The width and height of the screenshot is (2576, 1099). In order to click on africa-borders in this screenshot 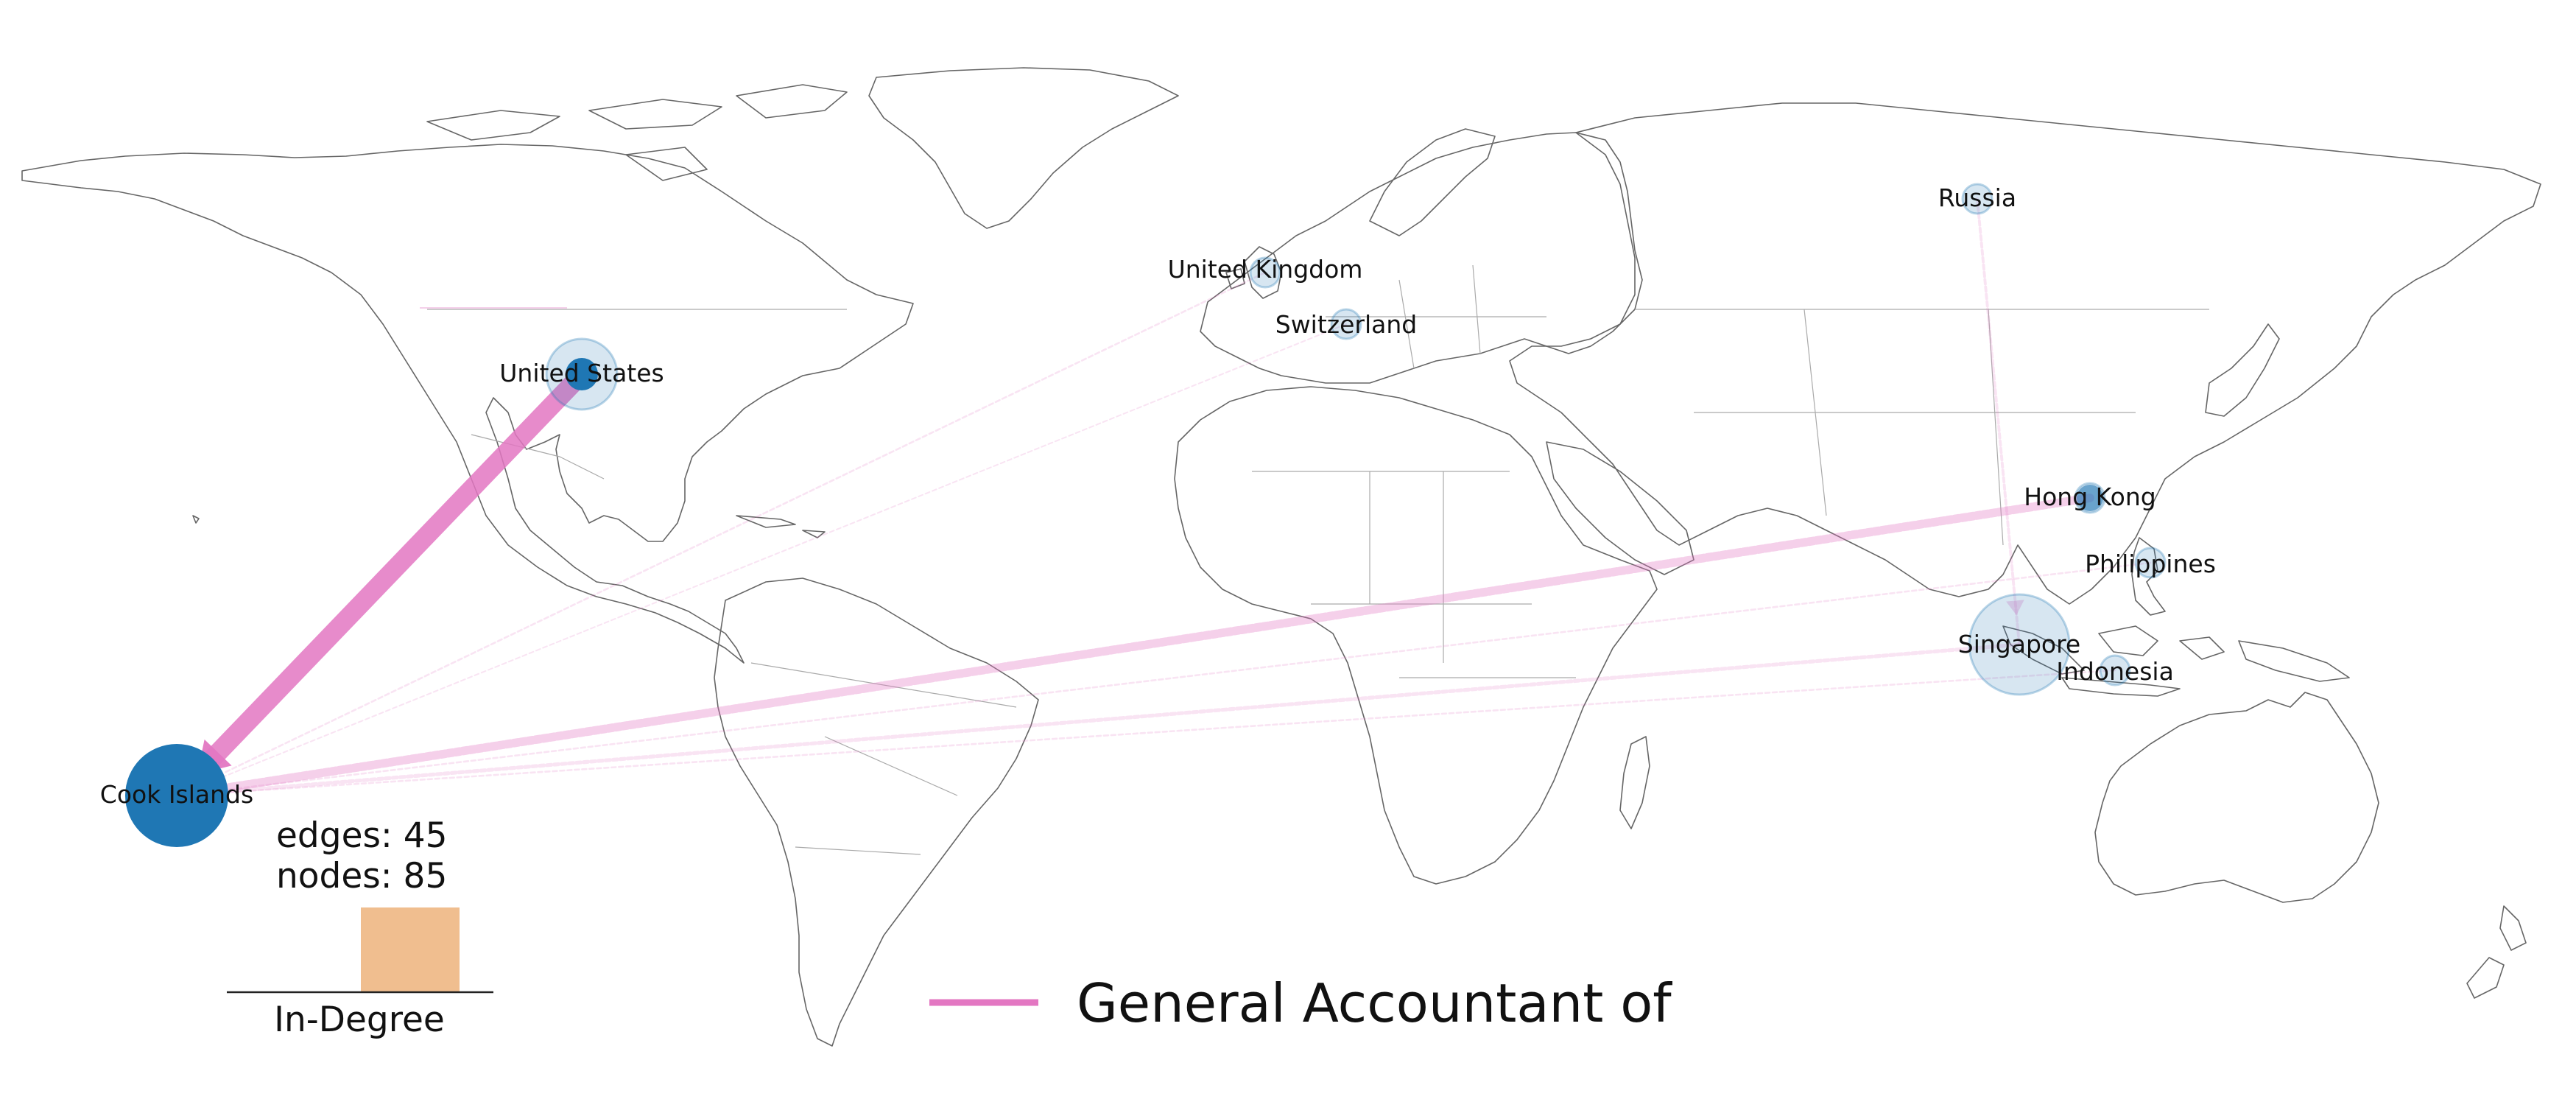, I will do `click(1414, 574)`.